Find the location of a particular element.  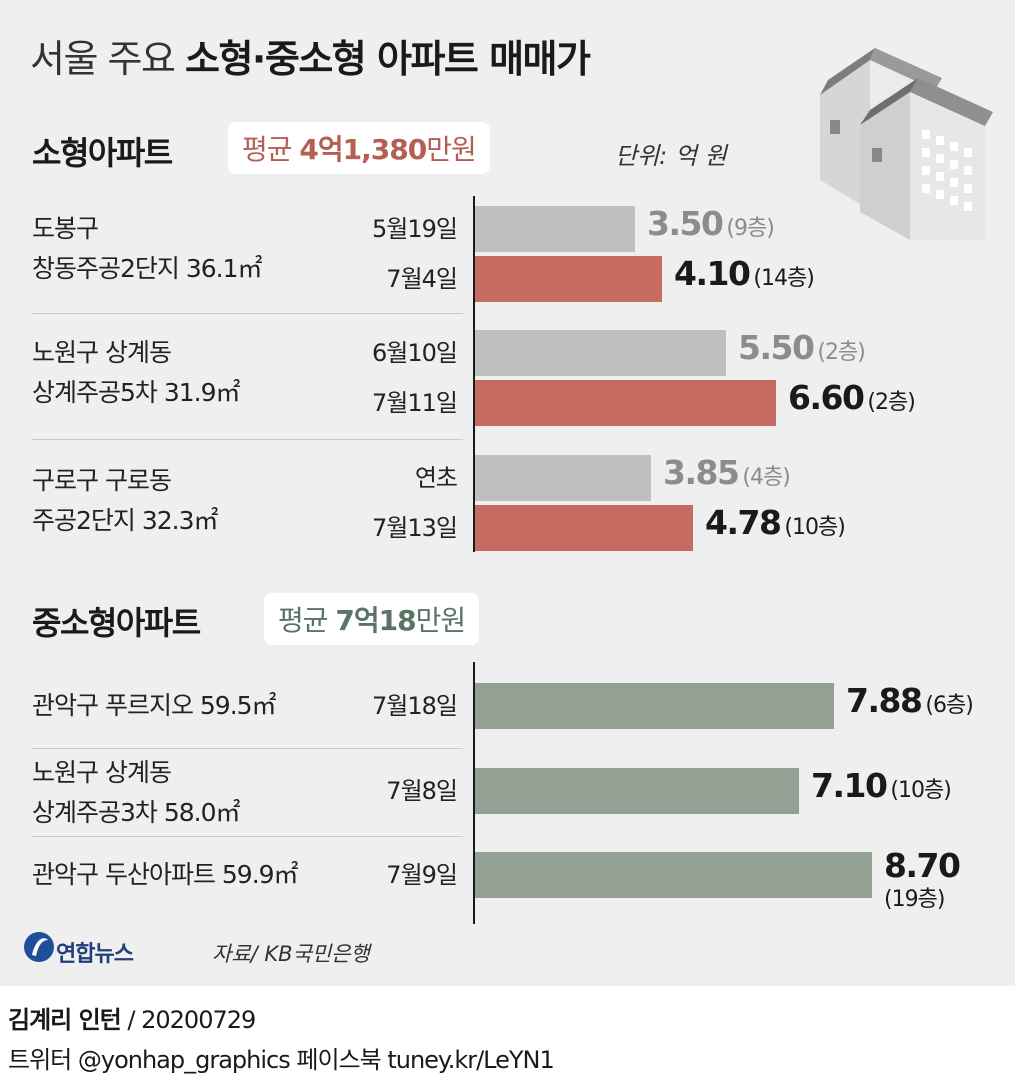

sale-date: 7월9일 is located at coordinates (422, 875).